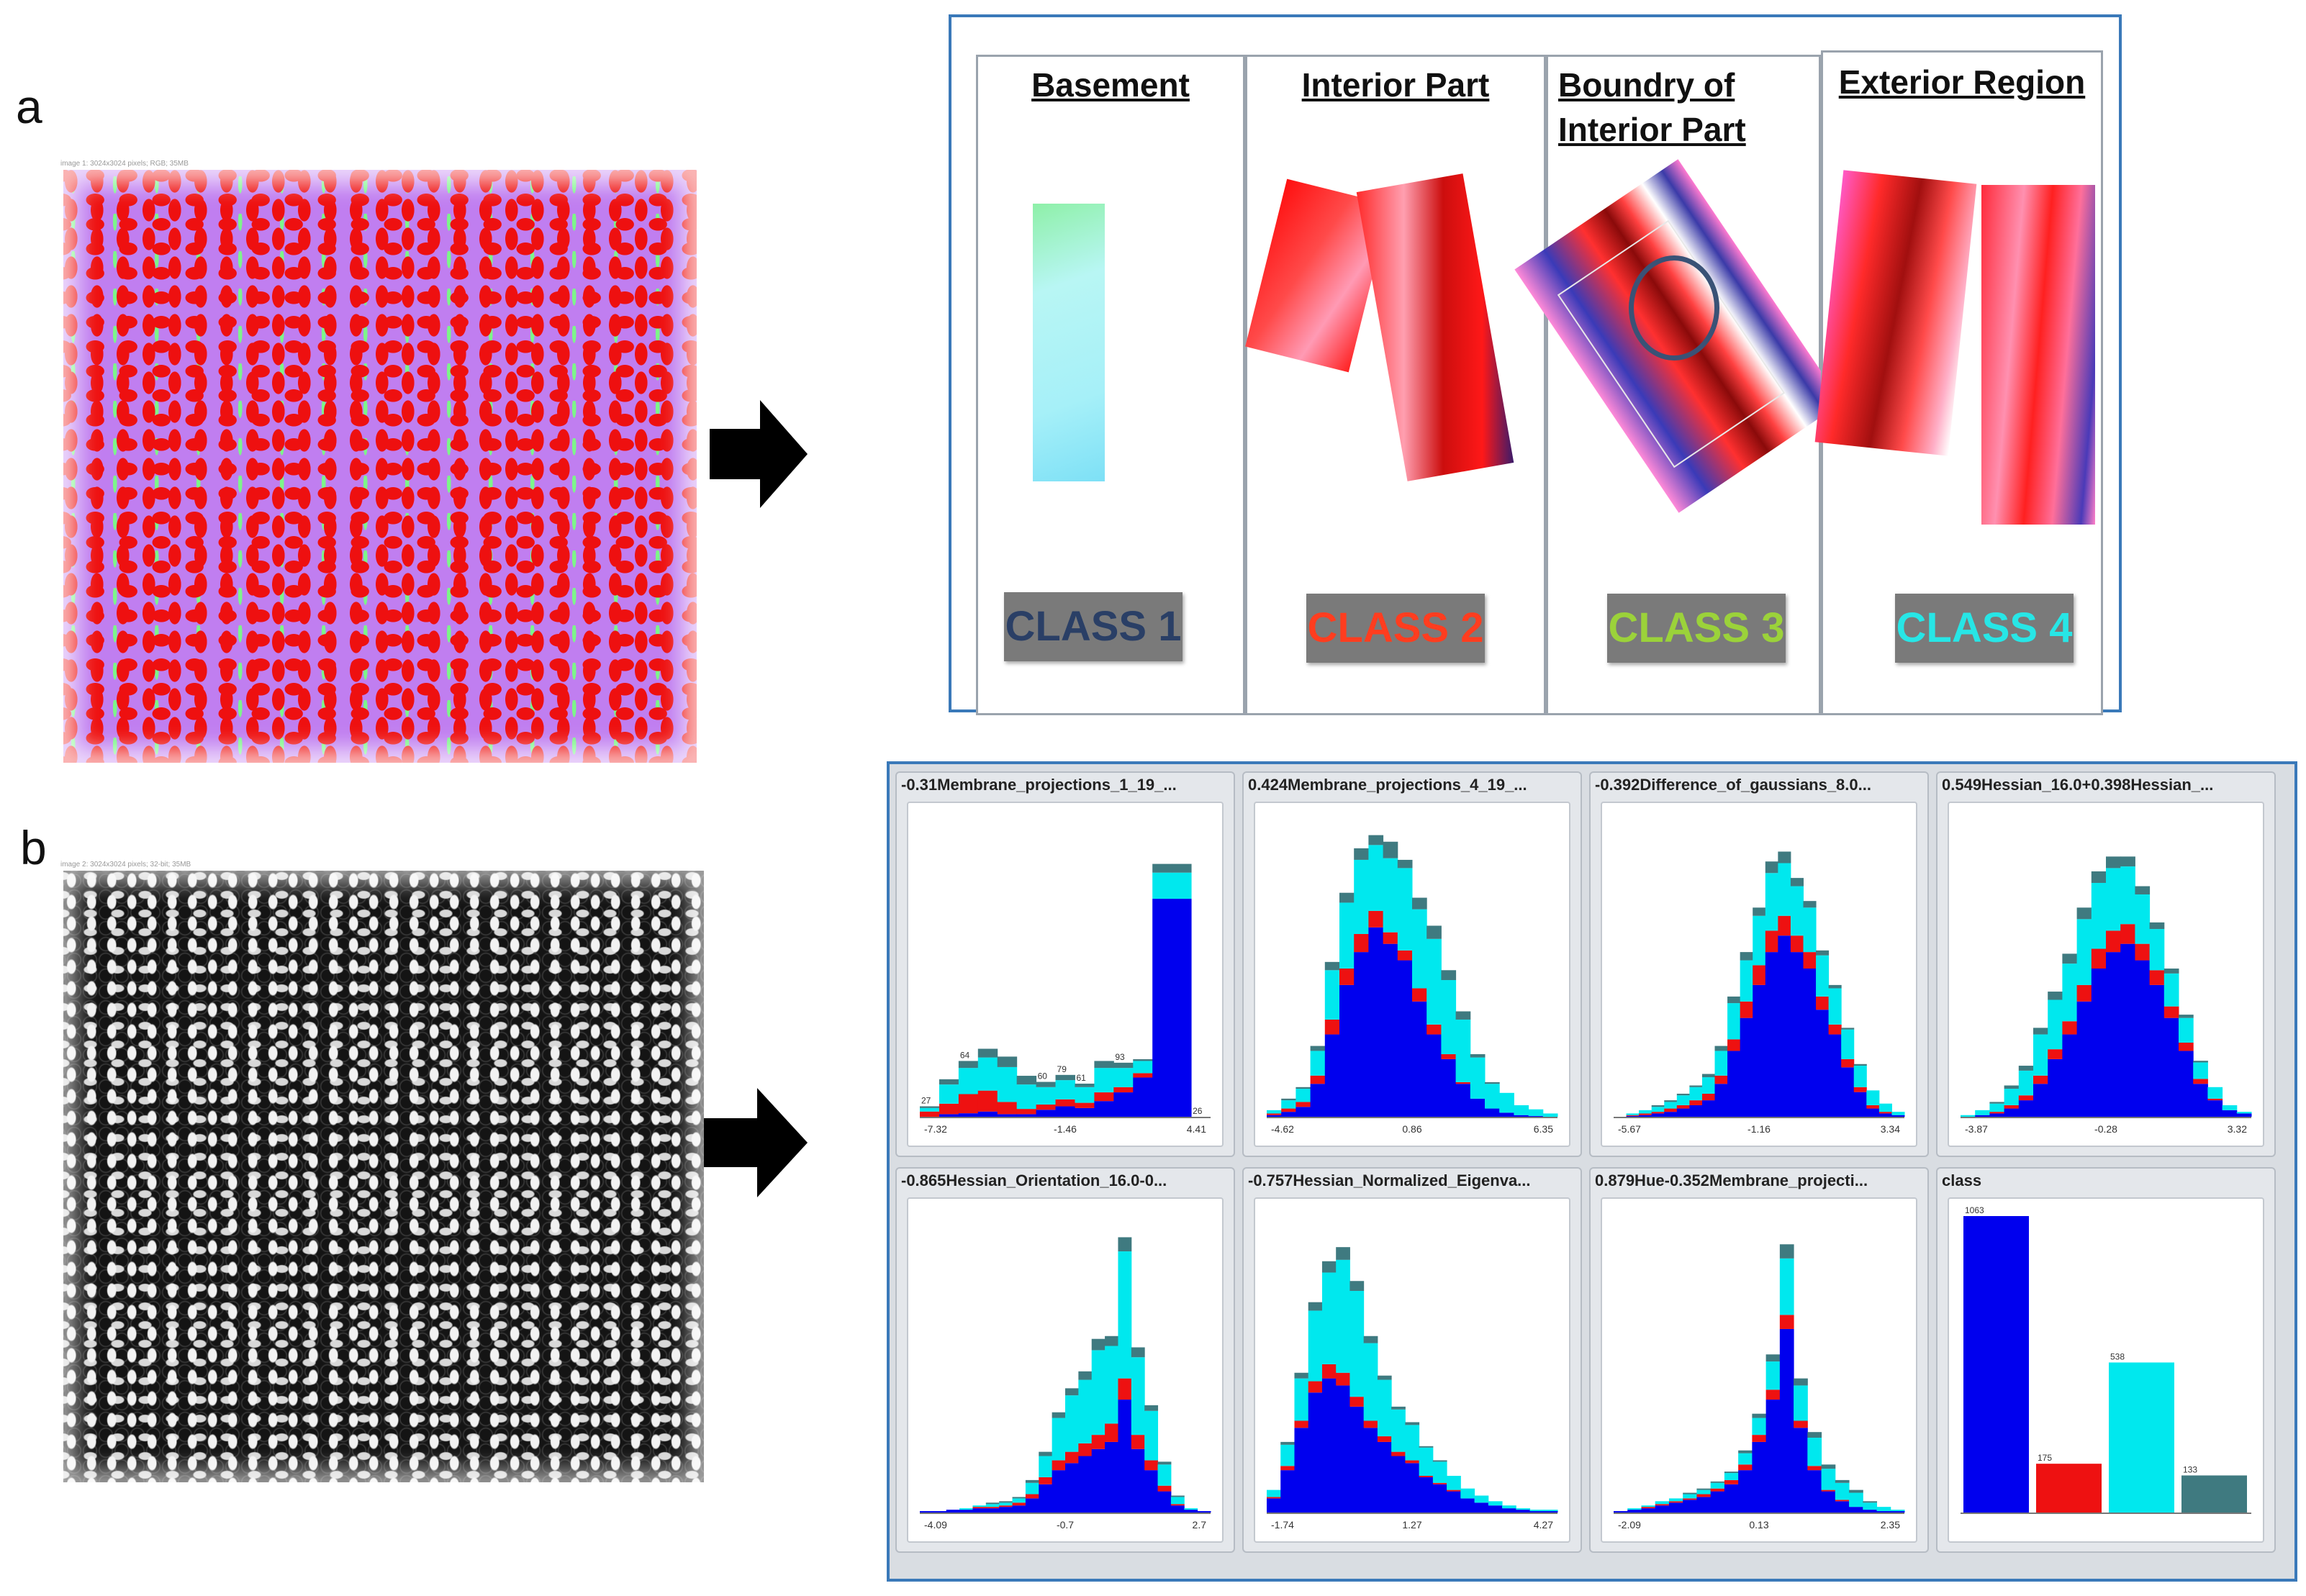 This screenshot has width=2306, height=1596. Describe the element at coordinates (124, 164) in the screenshot. I see `image-a-caption: image 1: 3024x3024 pixels; RGB; 35MB` at that location.